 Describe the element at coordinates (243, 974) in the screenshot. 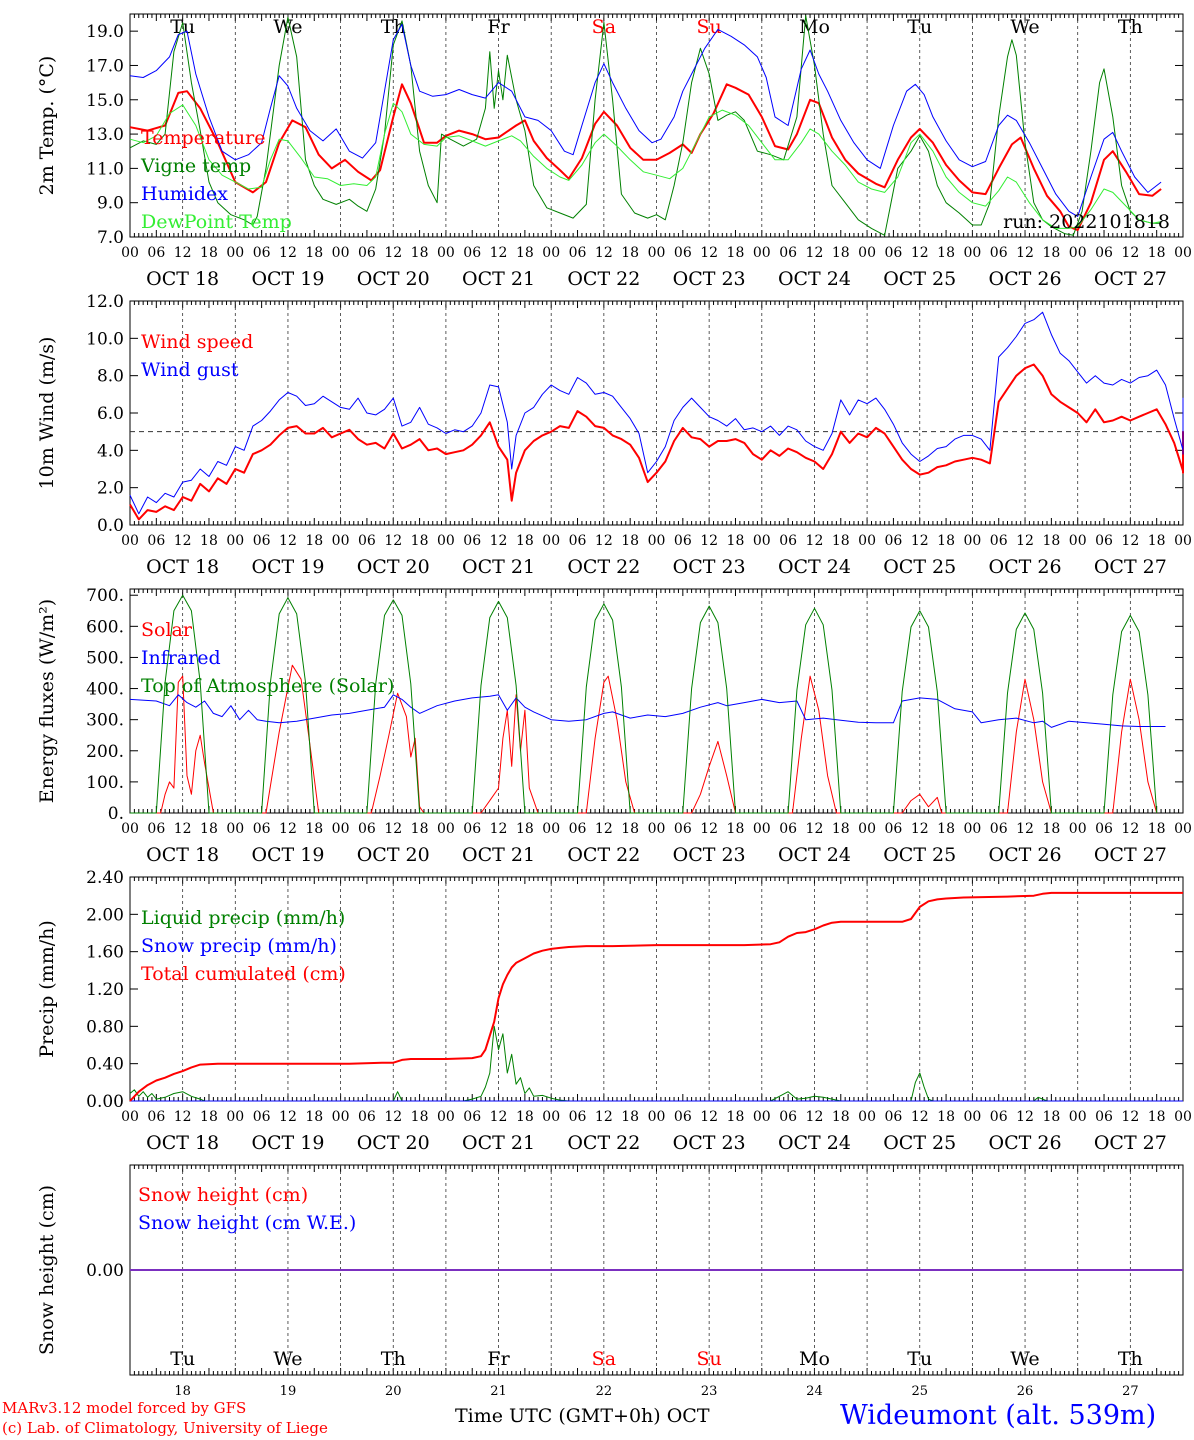

I see `legend-total-cumulated-cm: Total cumulated (cm)` at that location.